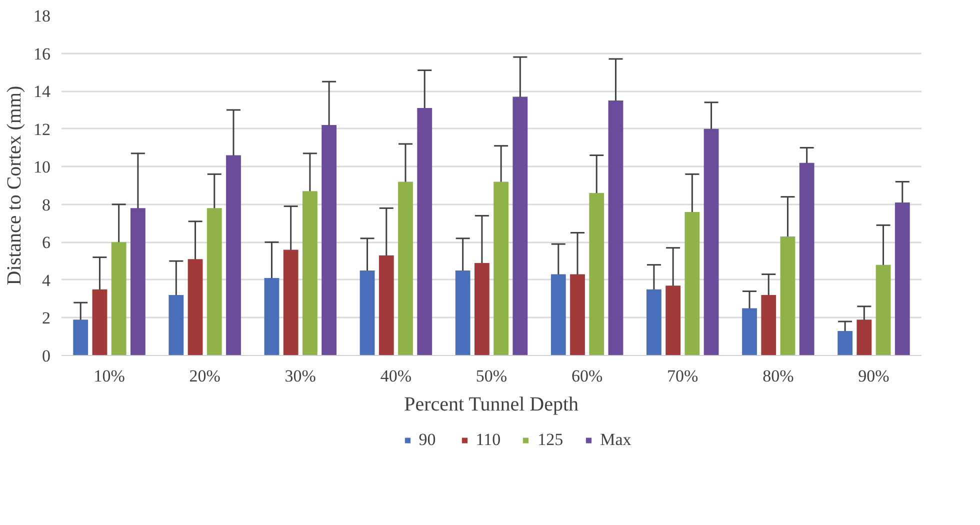  What do you see at coordinates (874, 376) in the screenshot?
I see `x-tick-label: 90%` at bounding box center [874, 376].